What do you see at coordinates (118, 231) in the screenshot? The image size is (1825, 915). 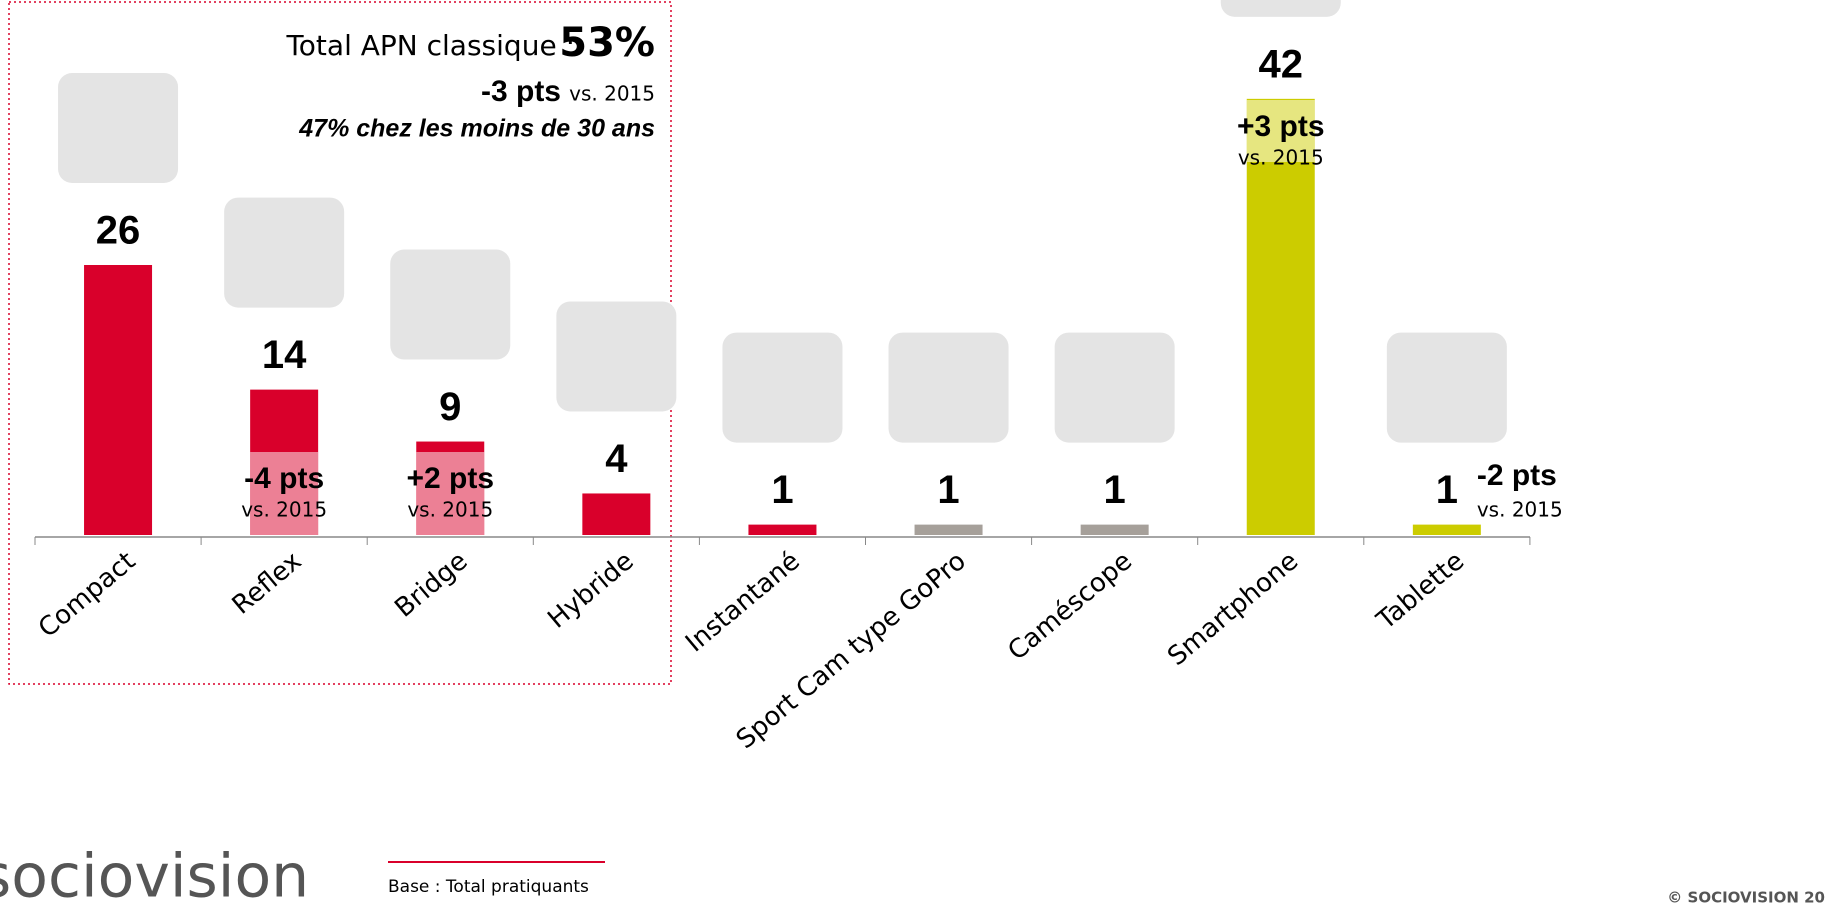 I see `value-label: 26` at bounding box center [118, 231].